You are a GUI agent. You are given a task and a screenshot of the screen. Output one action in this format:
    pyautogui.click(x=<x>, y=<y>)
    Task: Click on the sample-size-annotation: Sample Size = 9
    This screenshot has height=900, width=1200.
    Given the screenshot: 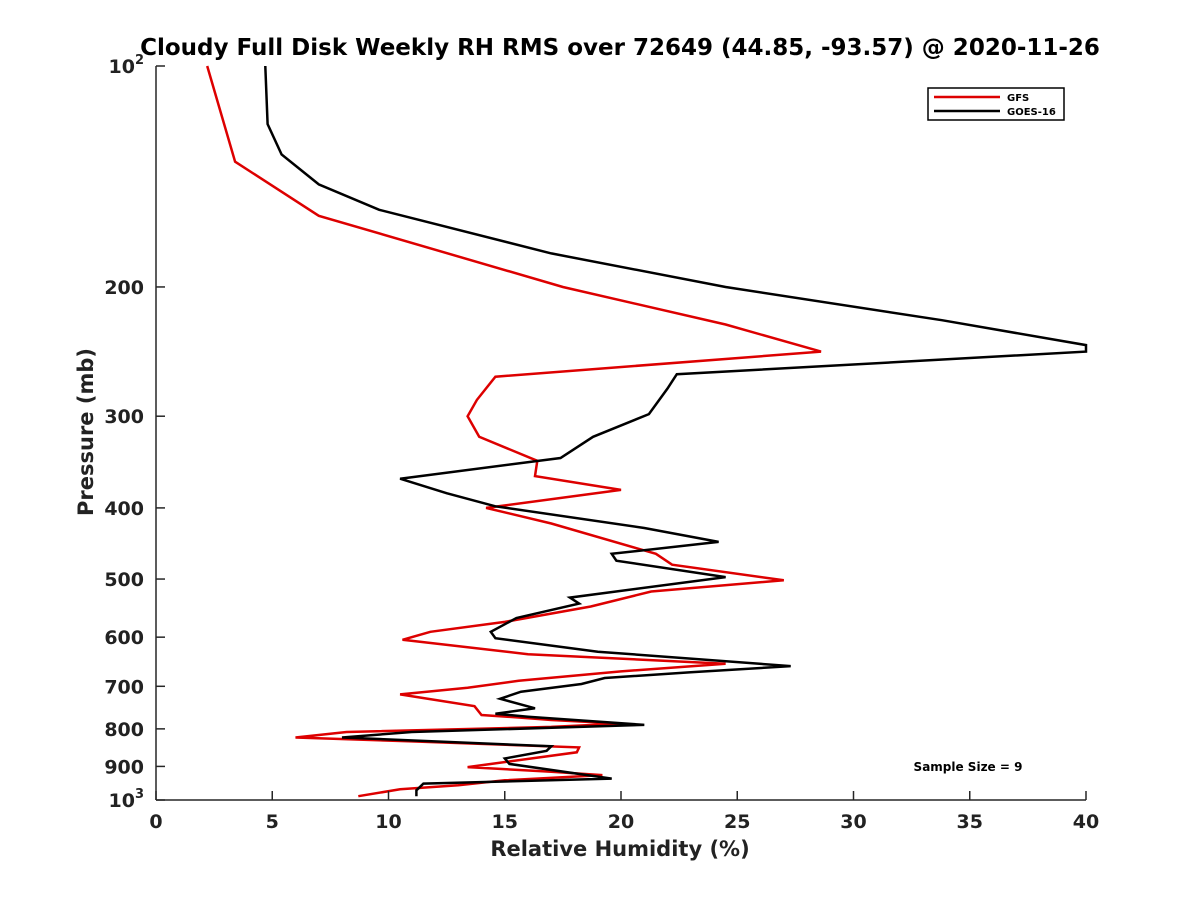 What is the action you would take?
    pyautogui.click(x=968, y=767)
    